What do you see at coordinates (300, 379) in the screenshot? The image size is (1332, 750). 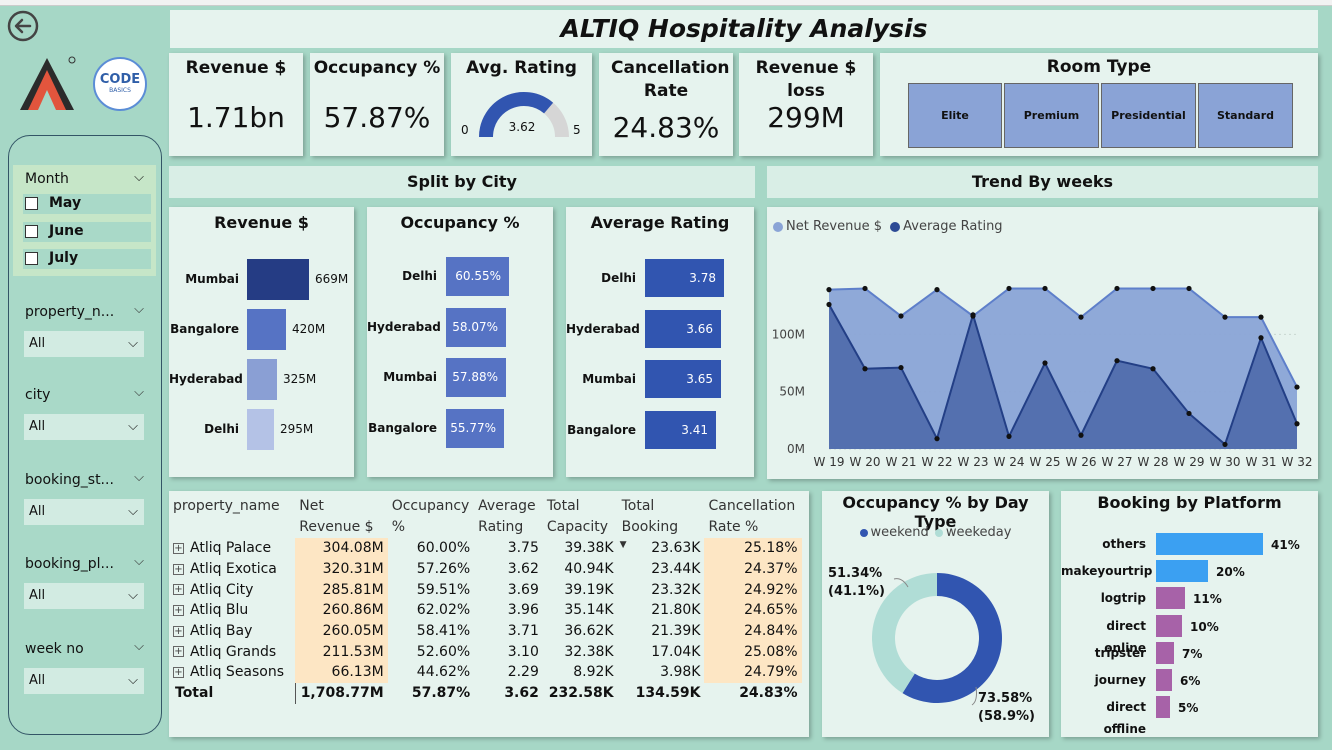 I see `bar-value: 325M` at bounding box center [300, 379].